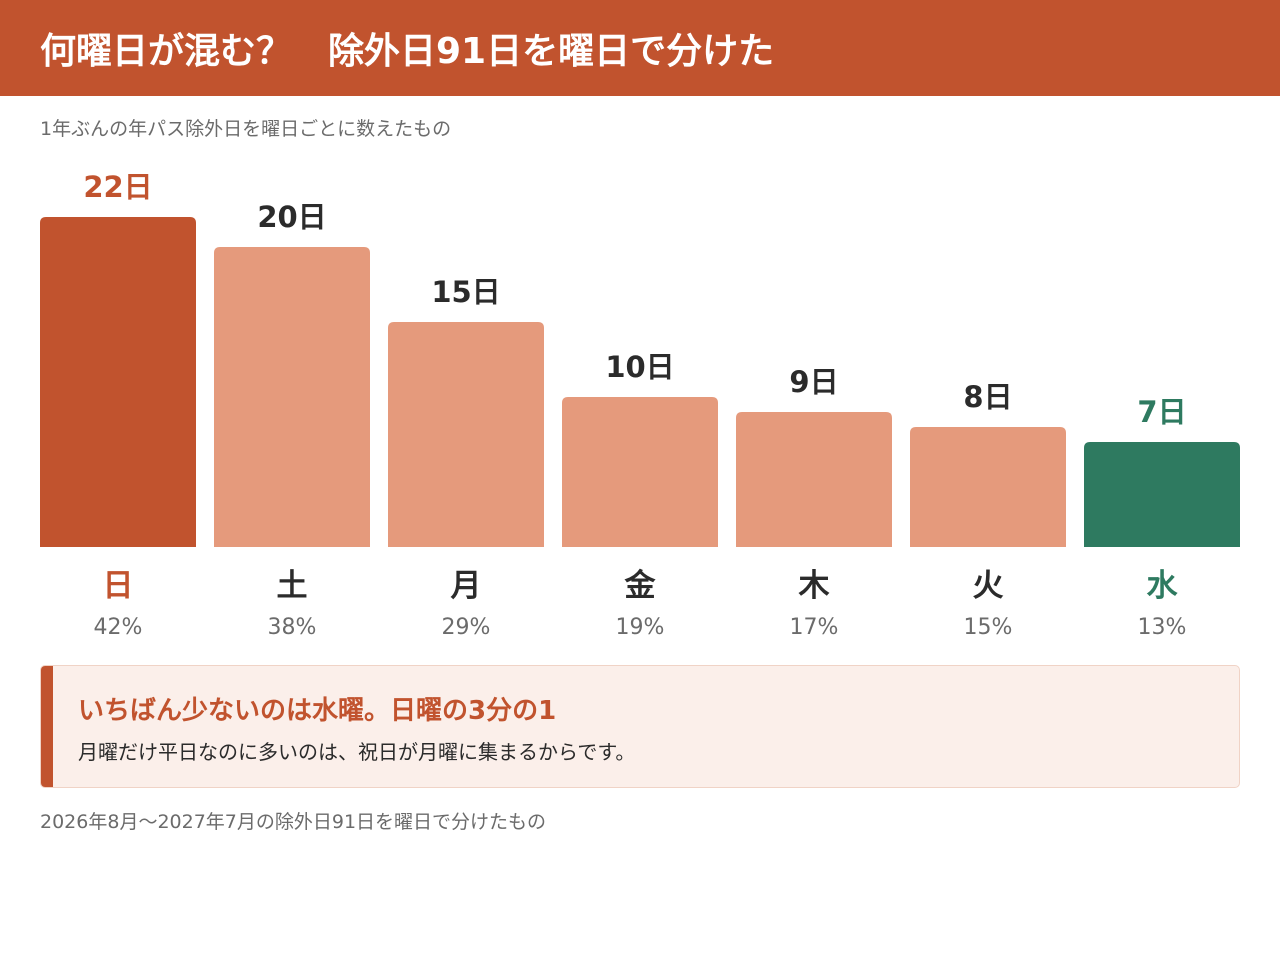 This screenshot has height=960, width=1280. What do you see at coordinates (1161, 412) in the screenshot?
I see `value-label-6: 7日` at bounding box center [1161, 412].